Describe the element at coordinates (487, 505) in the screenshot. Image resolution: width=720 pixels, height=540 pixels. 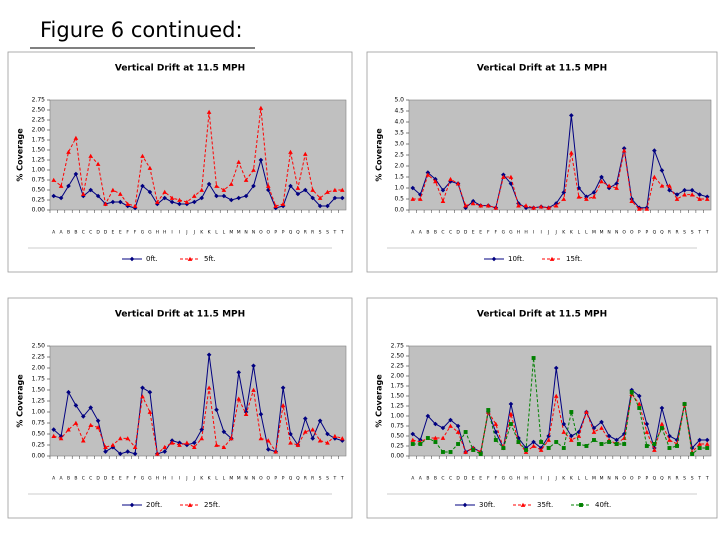
I see `legend-label: 30ft.` at that location.